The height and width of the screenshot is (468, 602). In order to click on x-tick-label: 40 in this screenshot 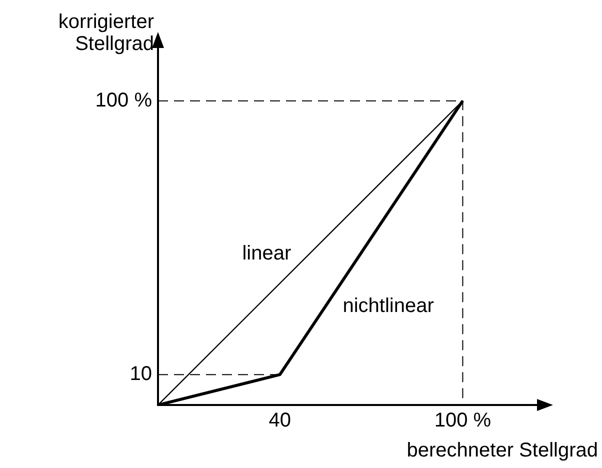, I will do `click(280, 421)`.